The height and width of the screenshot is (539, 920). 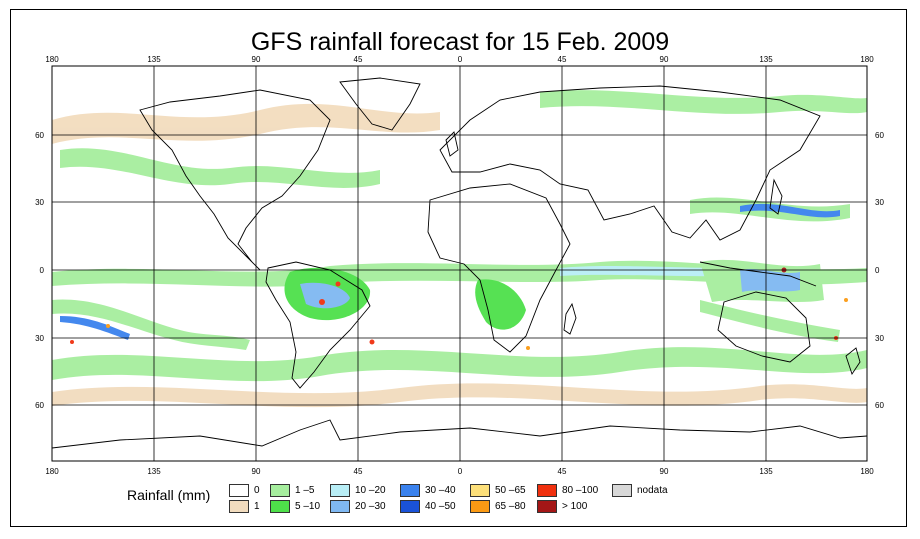 I want to click on legend-label: 0, so click(x=257, y=490).